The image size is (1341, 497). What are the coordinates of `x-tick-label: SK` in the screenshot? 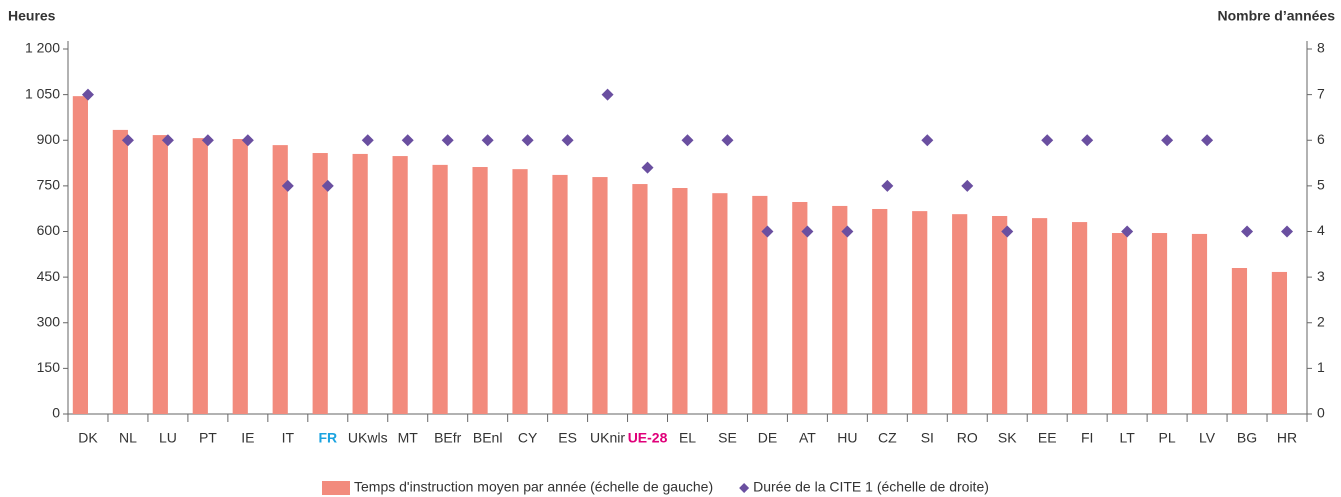 It's located at (1007, 438).